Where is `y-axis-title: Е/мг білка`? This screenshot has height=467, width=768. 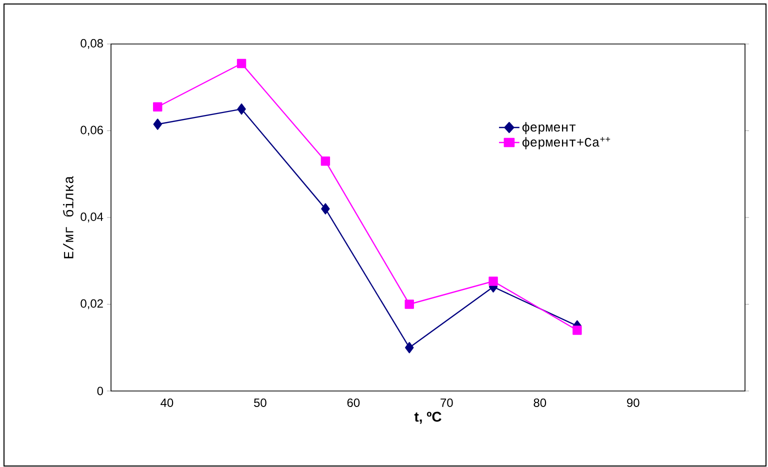 y-axis-title: Е/мг білка is located at coordinates (68, 217).